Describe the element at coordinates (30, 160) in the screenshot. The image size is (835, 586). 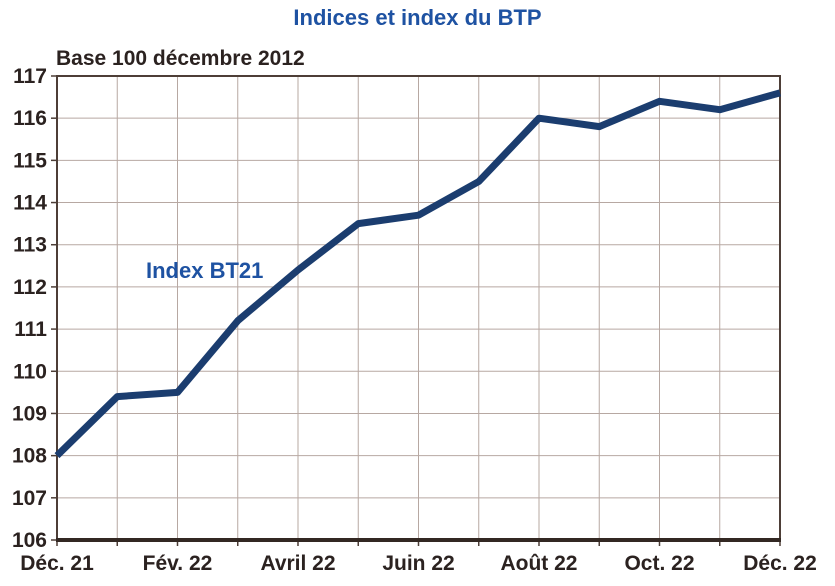
I see `y-tick-label: 115` at that location.